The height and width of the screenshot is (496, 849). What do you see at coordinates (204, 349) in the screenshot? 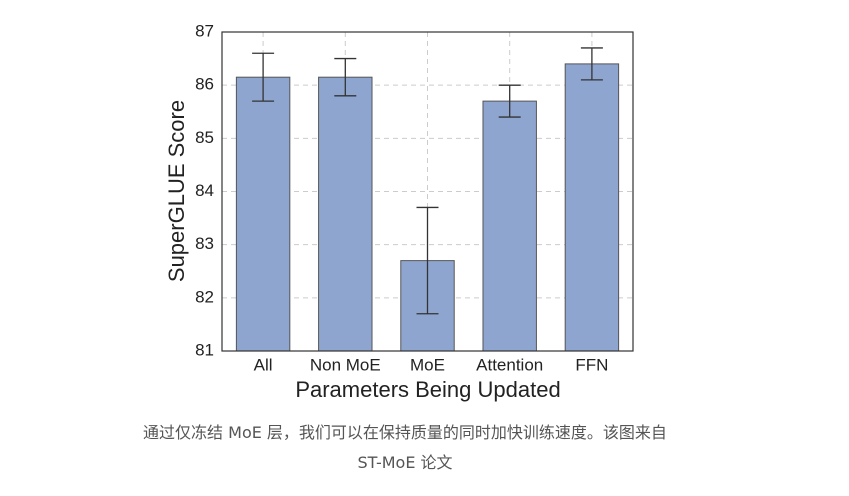
I see `y-tick-label: 81` at bounding box center [204, 349].